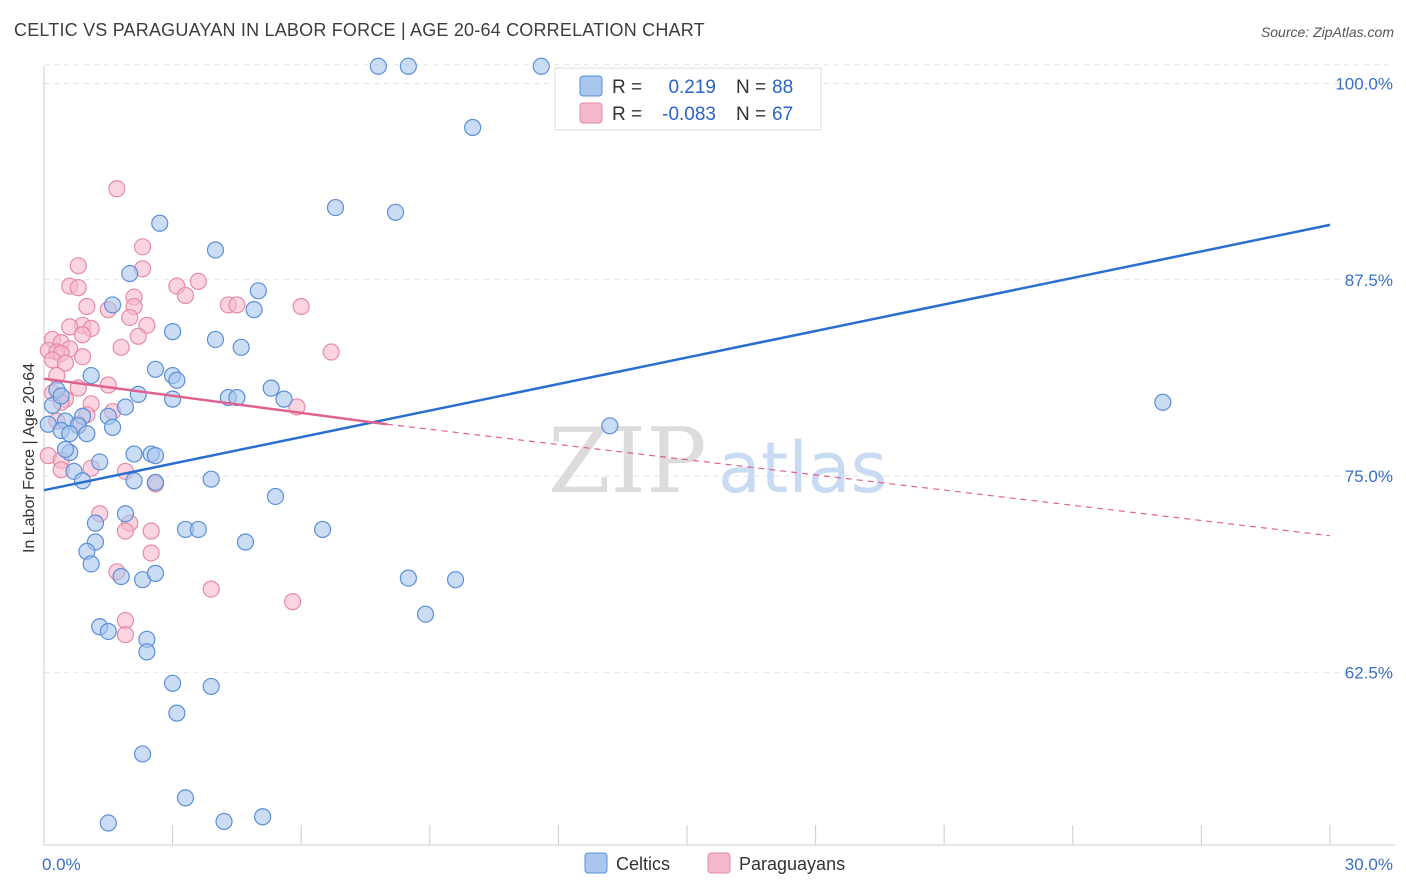  What do you see at coordinates (1327, 32) in the screenshot?
I see `source-credit: Source: ZipAtlas.com` at bounding box center [1327, 32].